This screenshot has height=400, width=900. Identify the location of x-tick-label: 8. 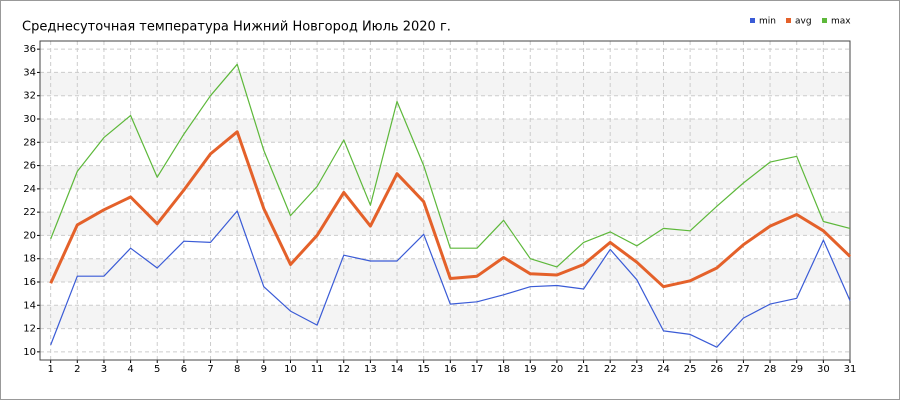
(237, 369).